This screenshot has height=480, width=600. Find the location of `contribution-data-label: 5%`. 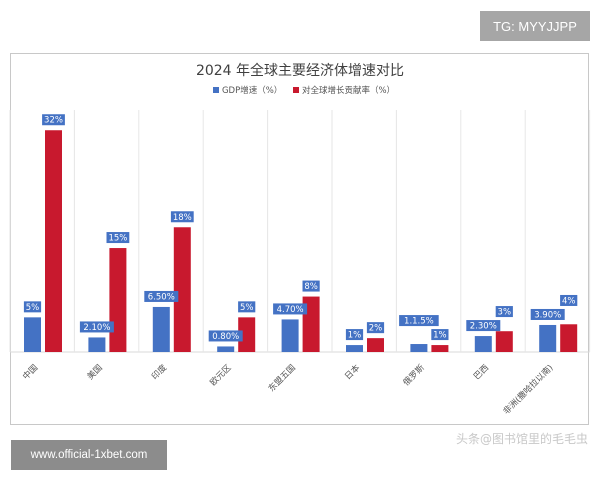

contribution-data-label: 5% is located at coordinates (247, 308).